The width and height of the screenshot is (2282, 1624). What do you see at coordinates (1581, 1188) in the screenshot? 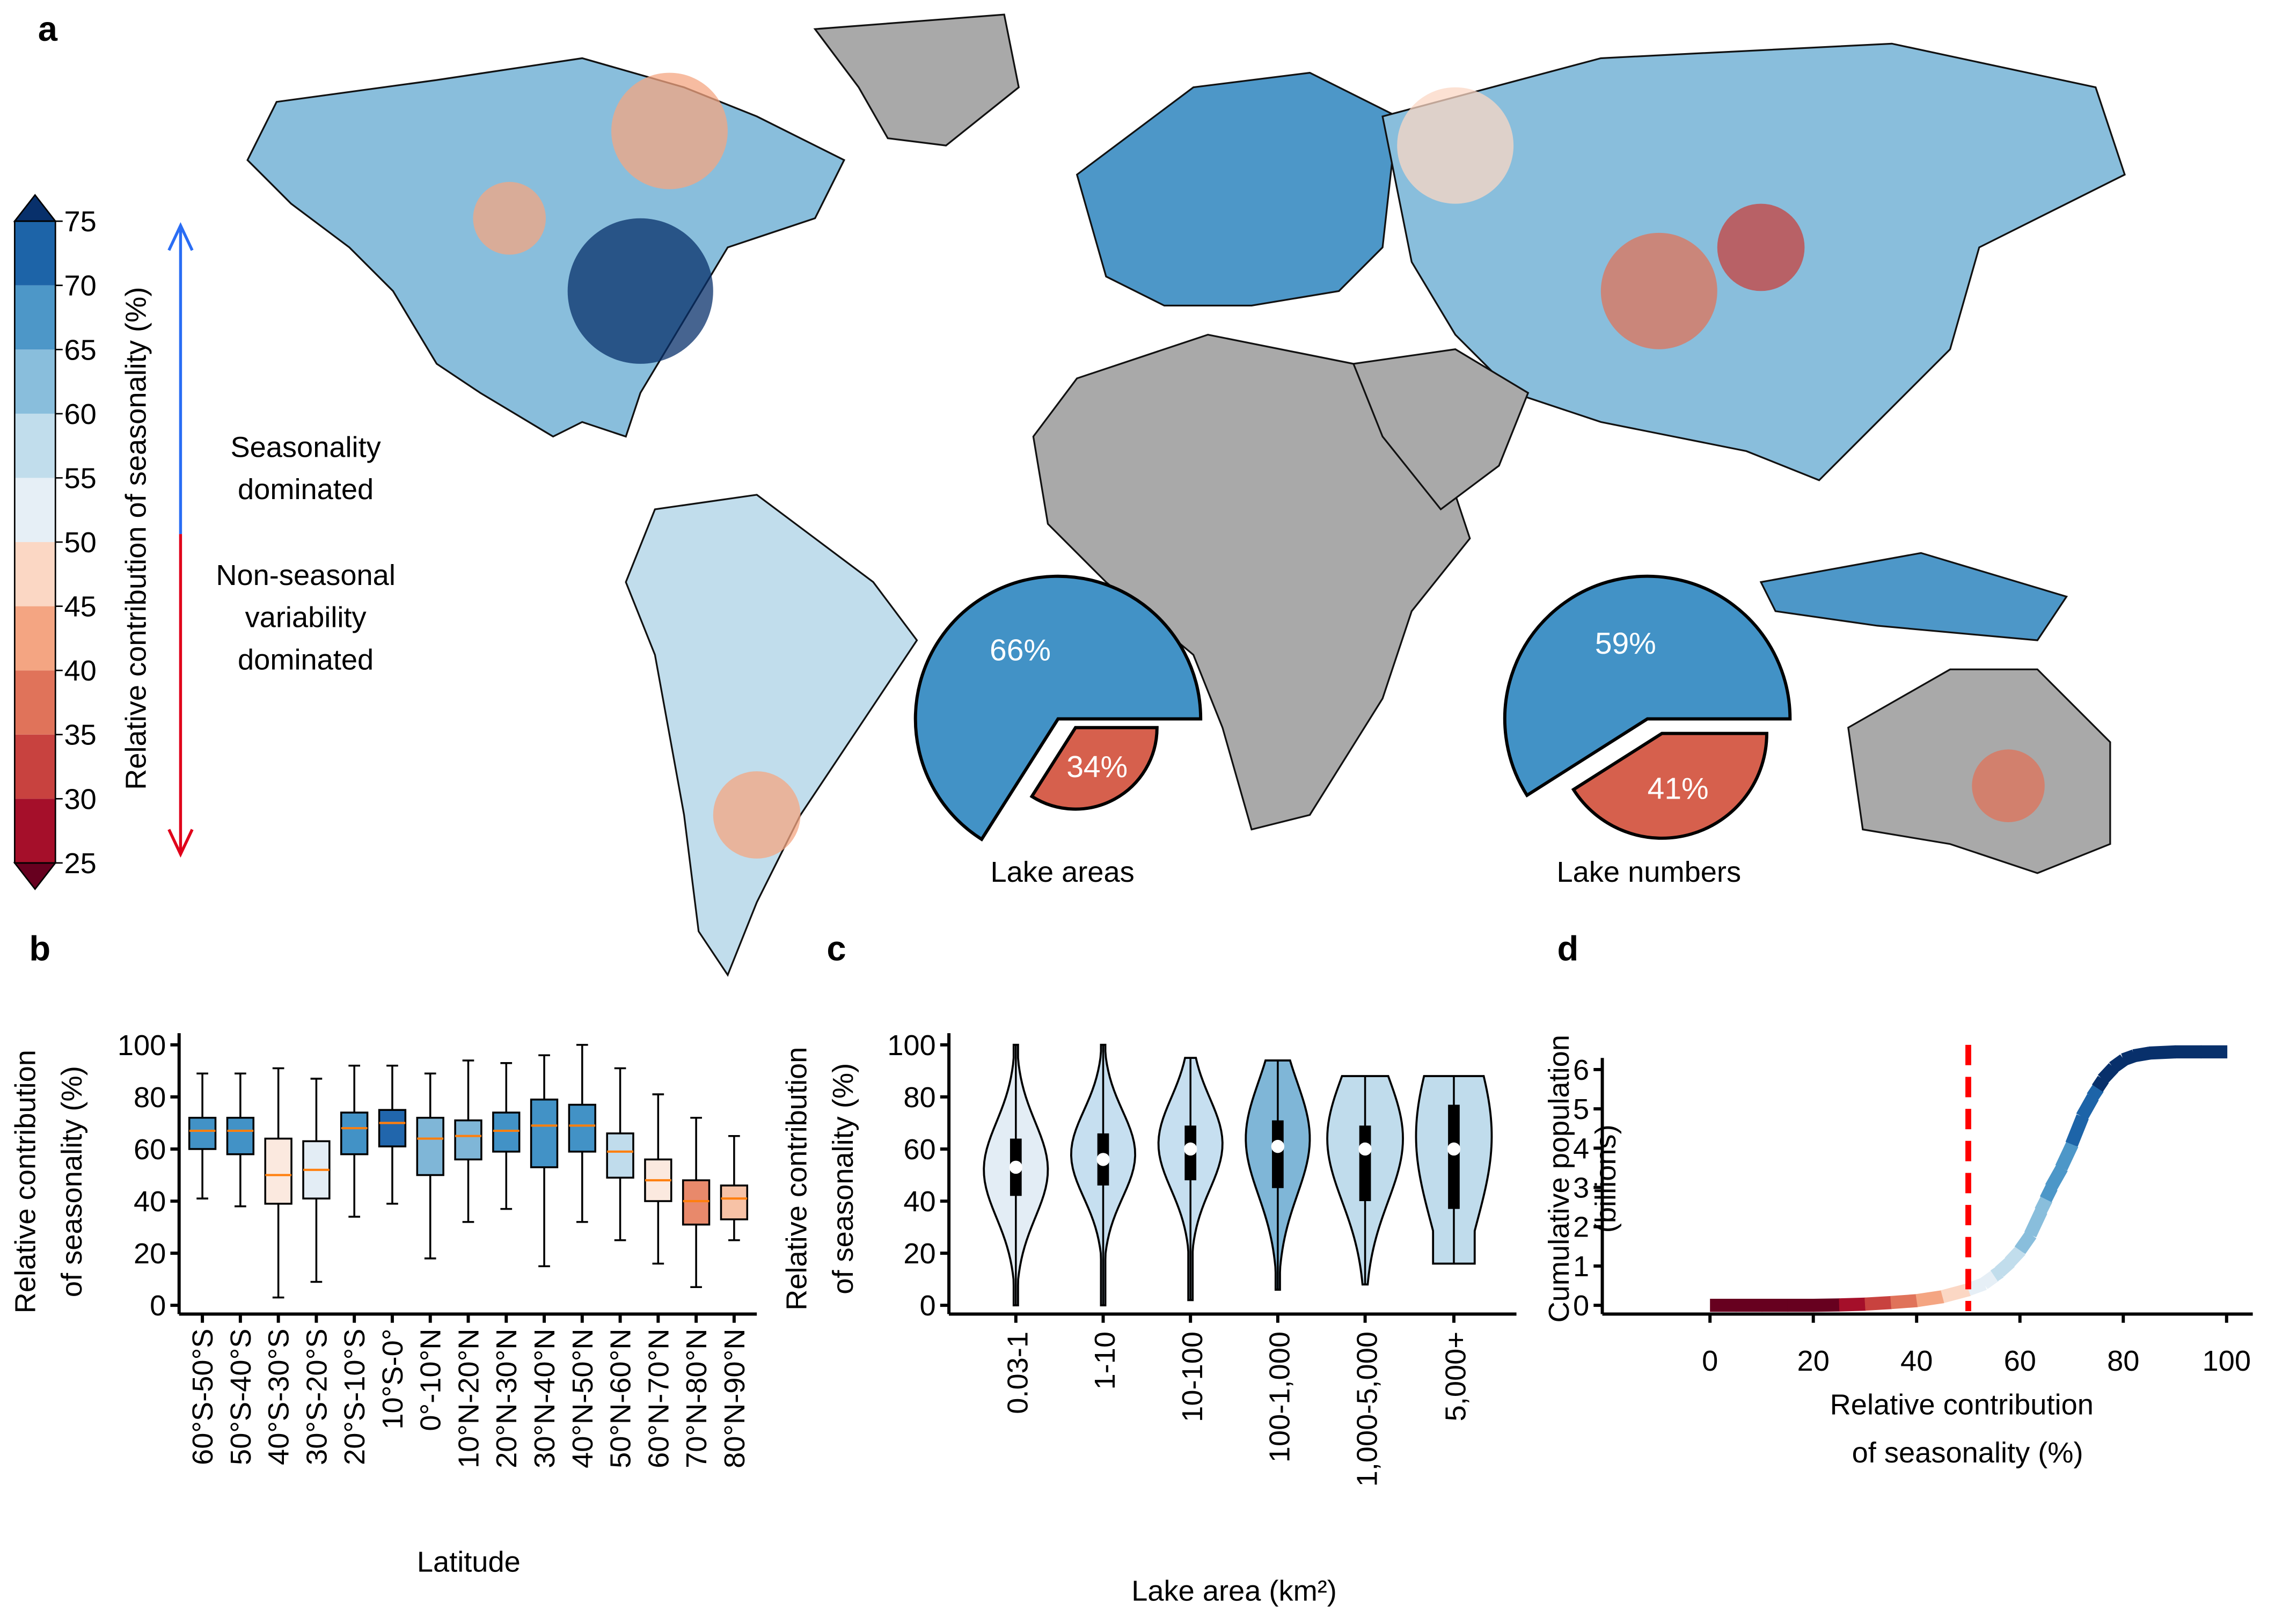
I see `y-tick-label: 3` at bounding box center [1581, 1188].